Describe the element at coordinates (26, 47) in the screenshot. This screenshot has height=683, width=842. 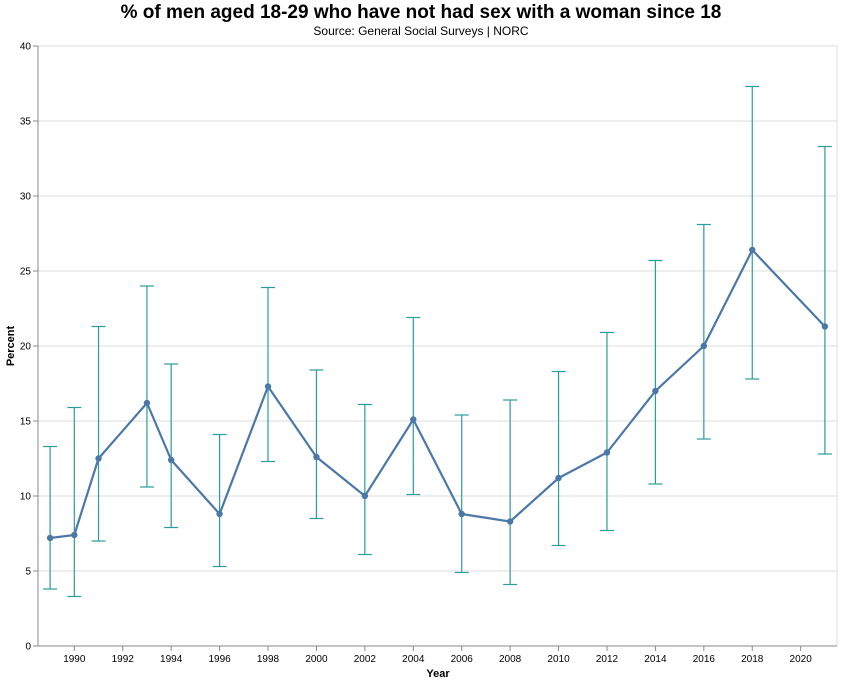
I see `y-tick-label: 40` at that location.